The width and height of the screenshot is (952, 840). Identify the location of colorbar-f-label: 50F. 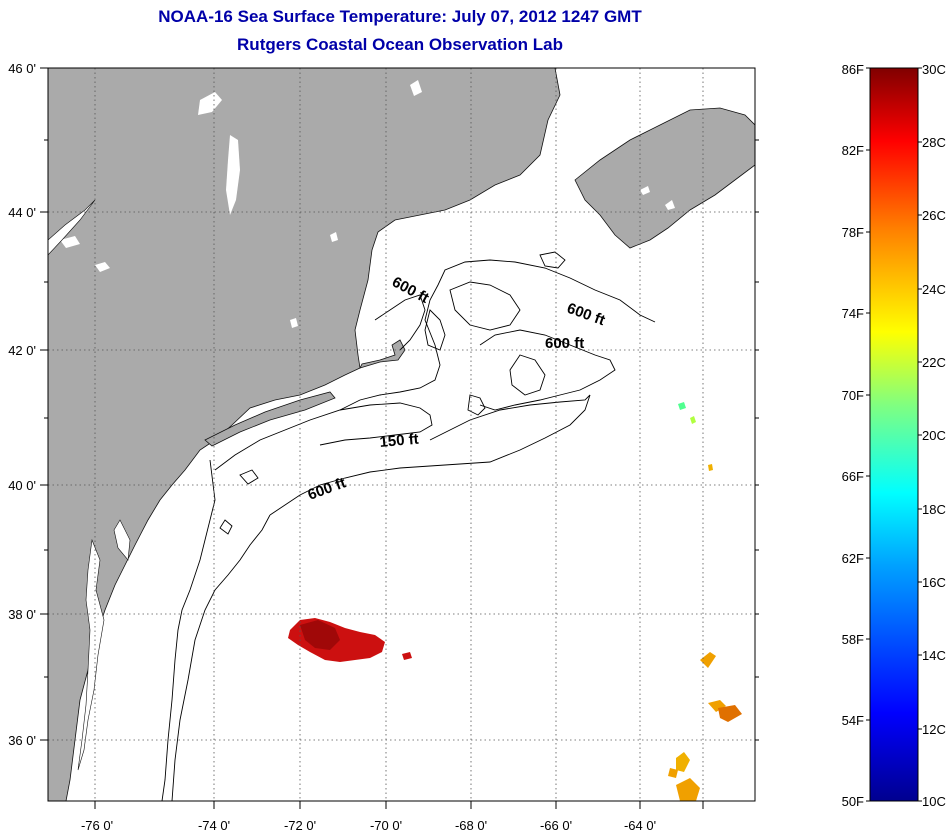
(853, 801).